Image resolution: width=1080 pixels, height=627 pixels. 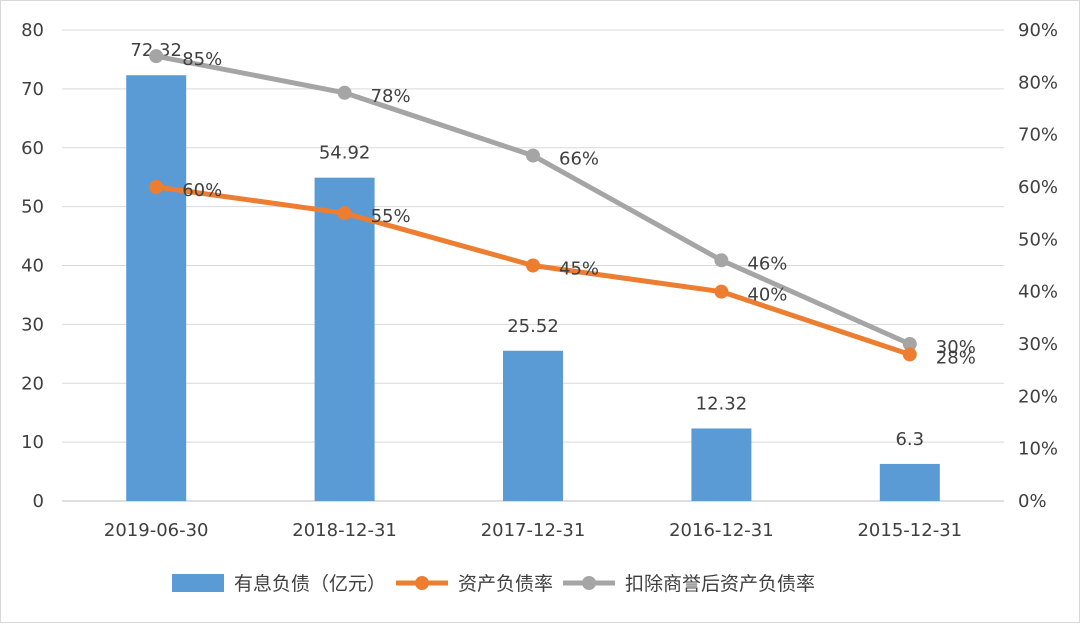 What do you see at coordinates (345, 153) in the screenshot?
I see `bar-data-label: 54.92` at bounding box center [345, 153].